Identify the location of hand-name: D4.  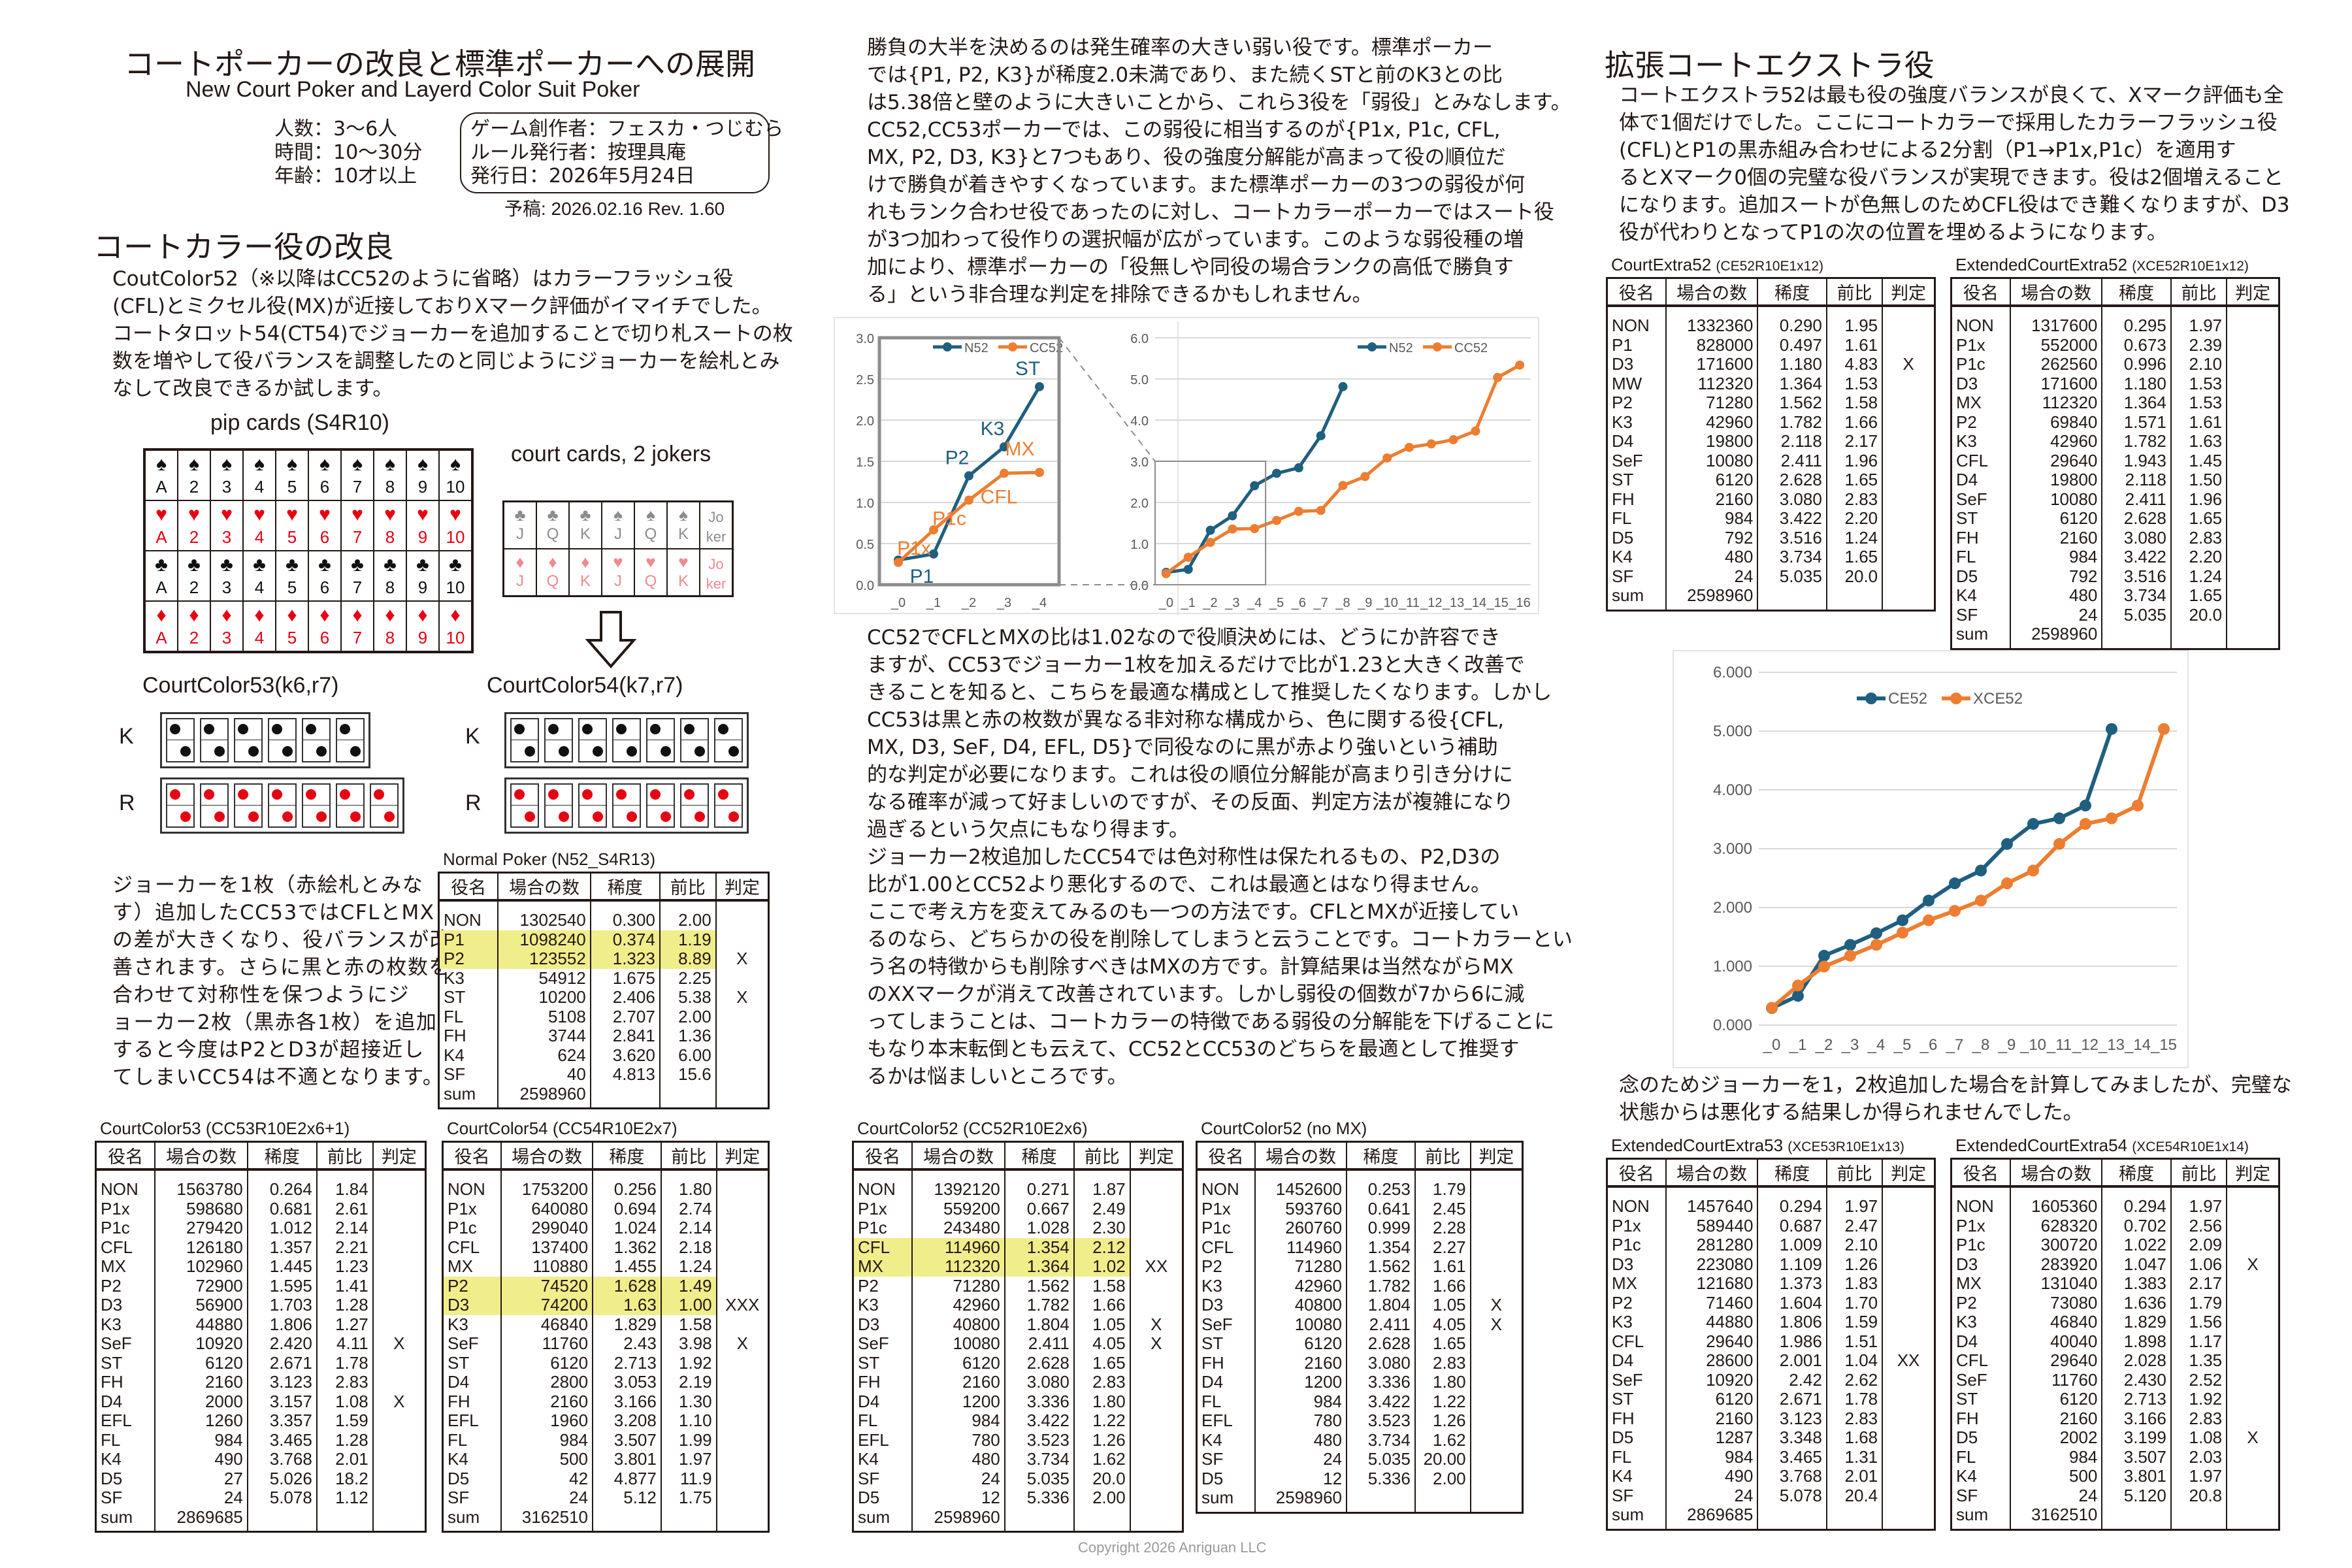
(1636, 441).